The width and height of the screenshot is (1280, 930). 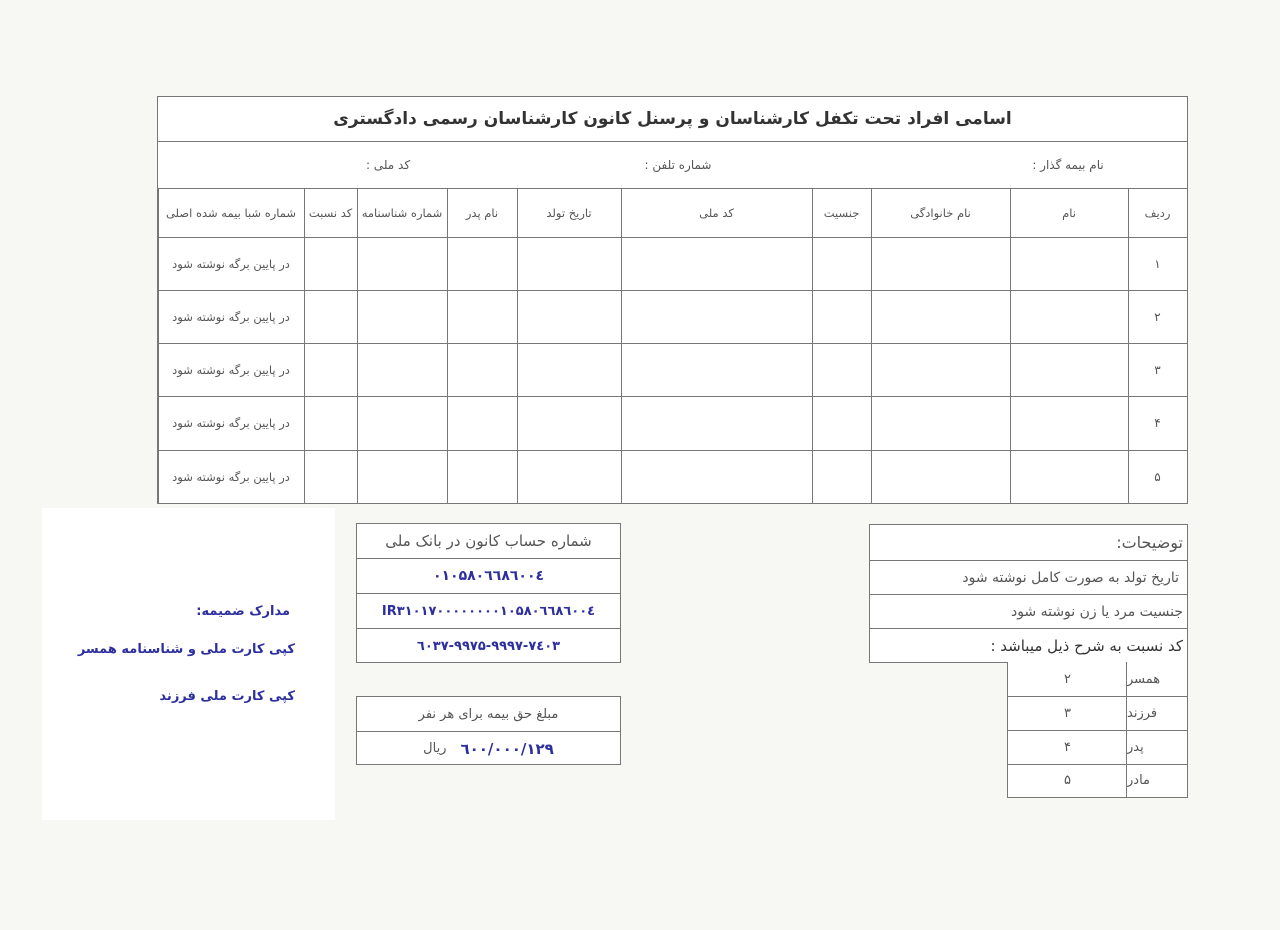 What do you see at coordinates (1157, 713) in the screenshot?
I see `relation-name: فرزند` at bounding box center [1157, 713].